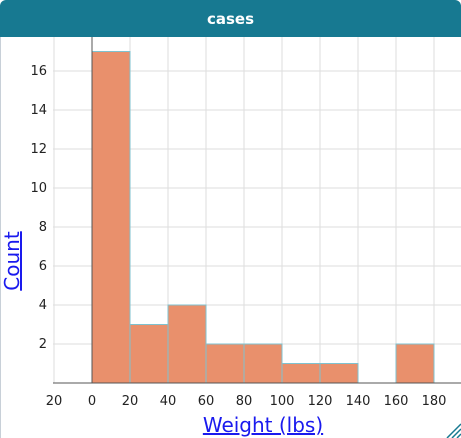  I want to click on resize-handle-icon, so click(452, 429).